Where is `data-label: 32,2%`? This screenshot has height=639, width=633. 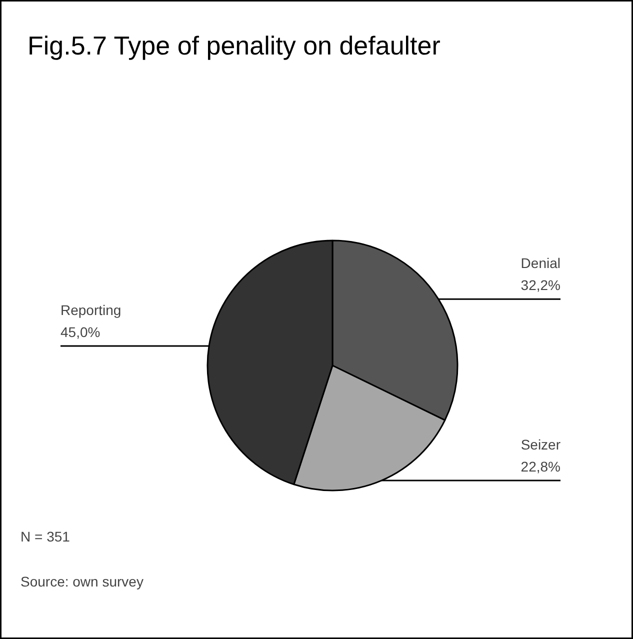
data-label: 32,2% is located at coordinates (540, 285).